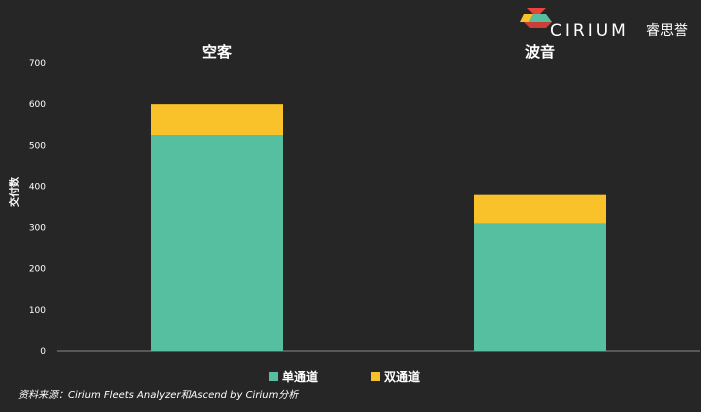 This screenshot has height=412, width=701. I want to click on y-tick-label: 600, so click(37, 105).